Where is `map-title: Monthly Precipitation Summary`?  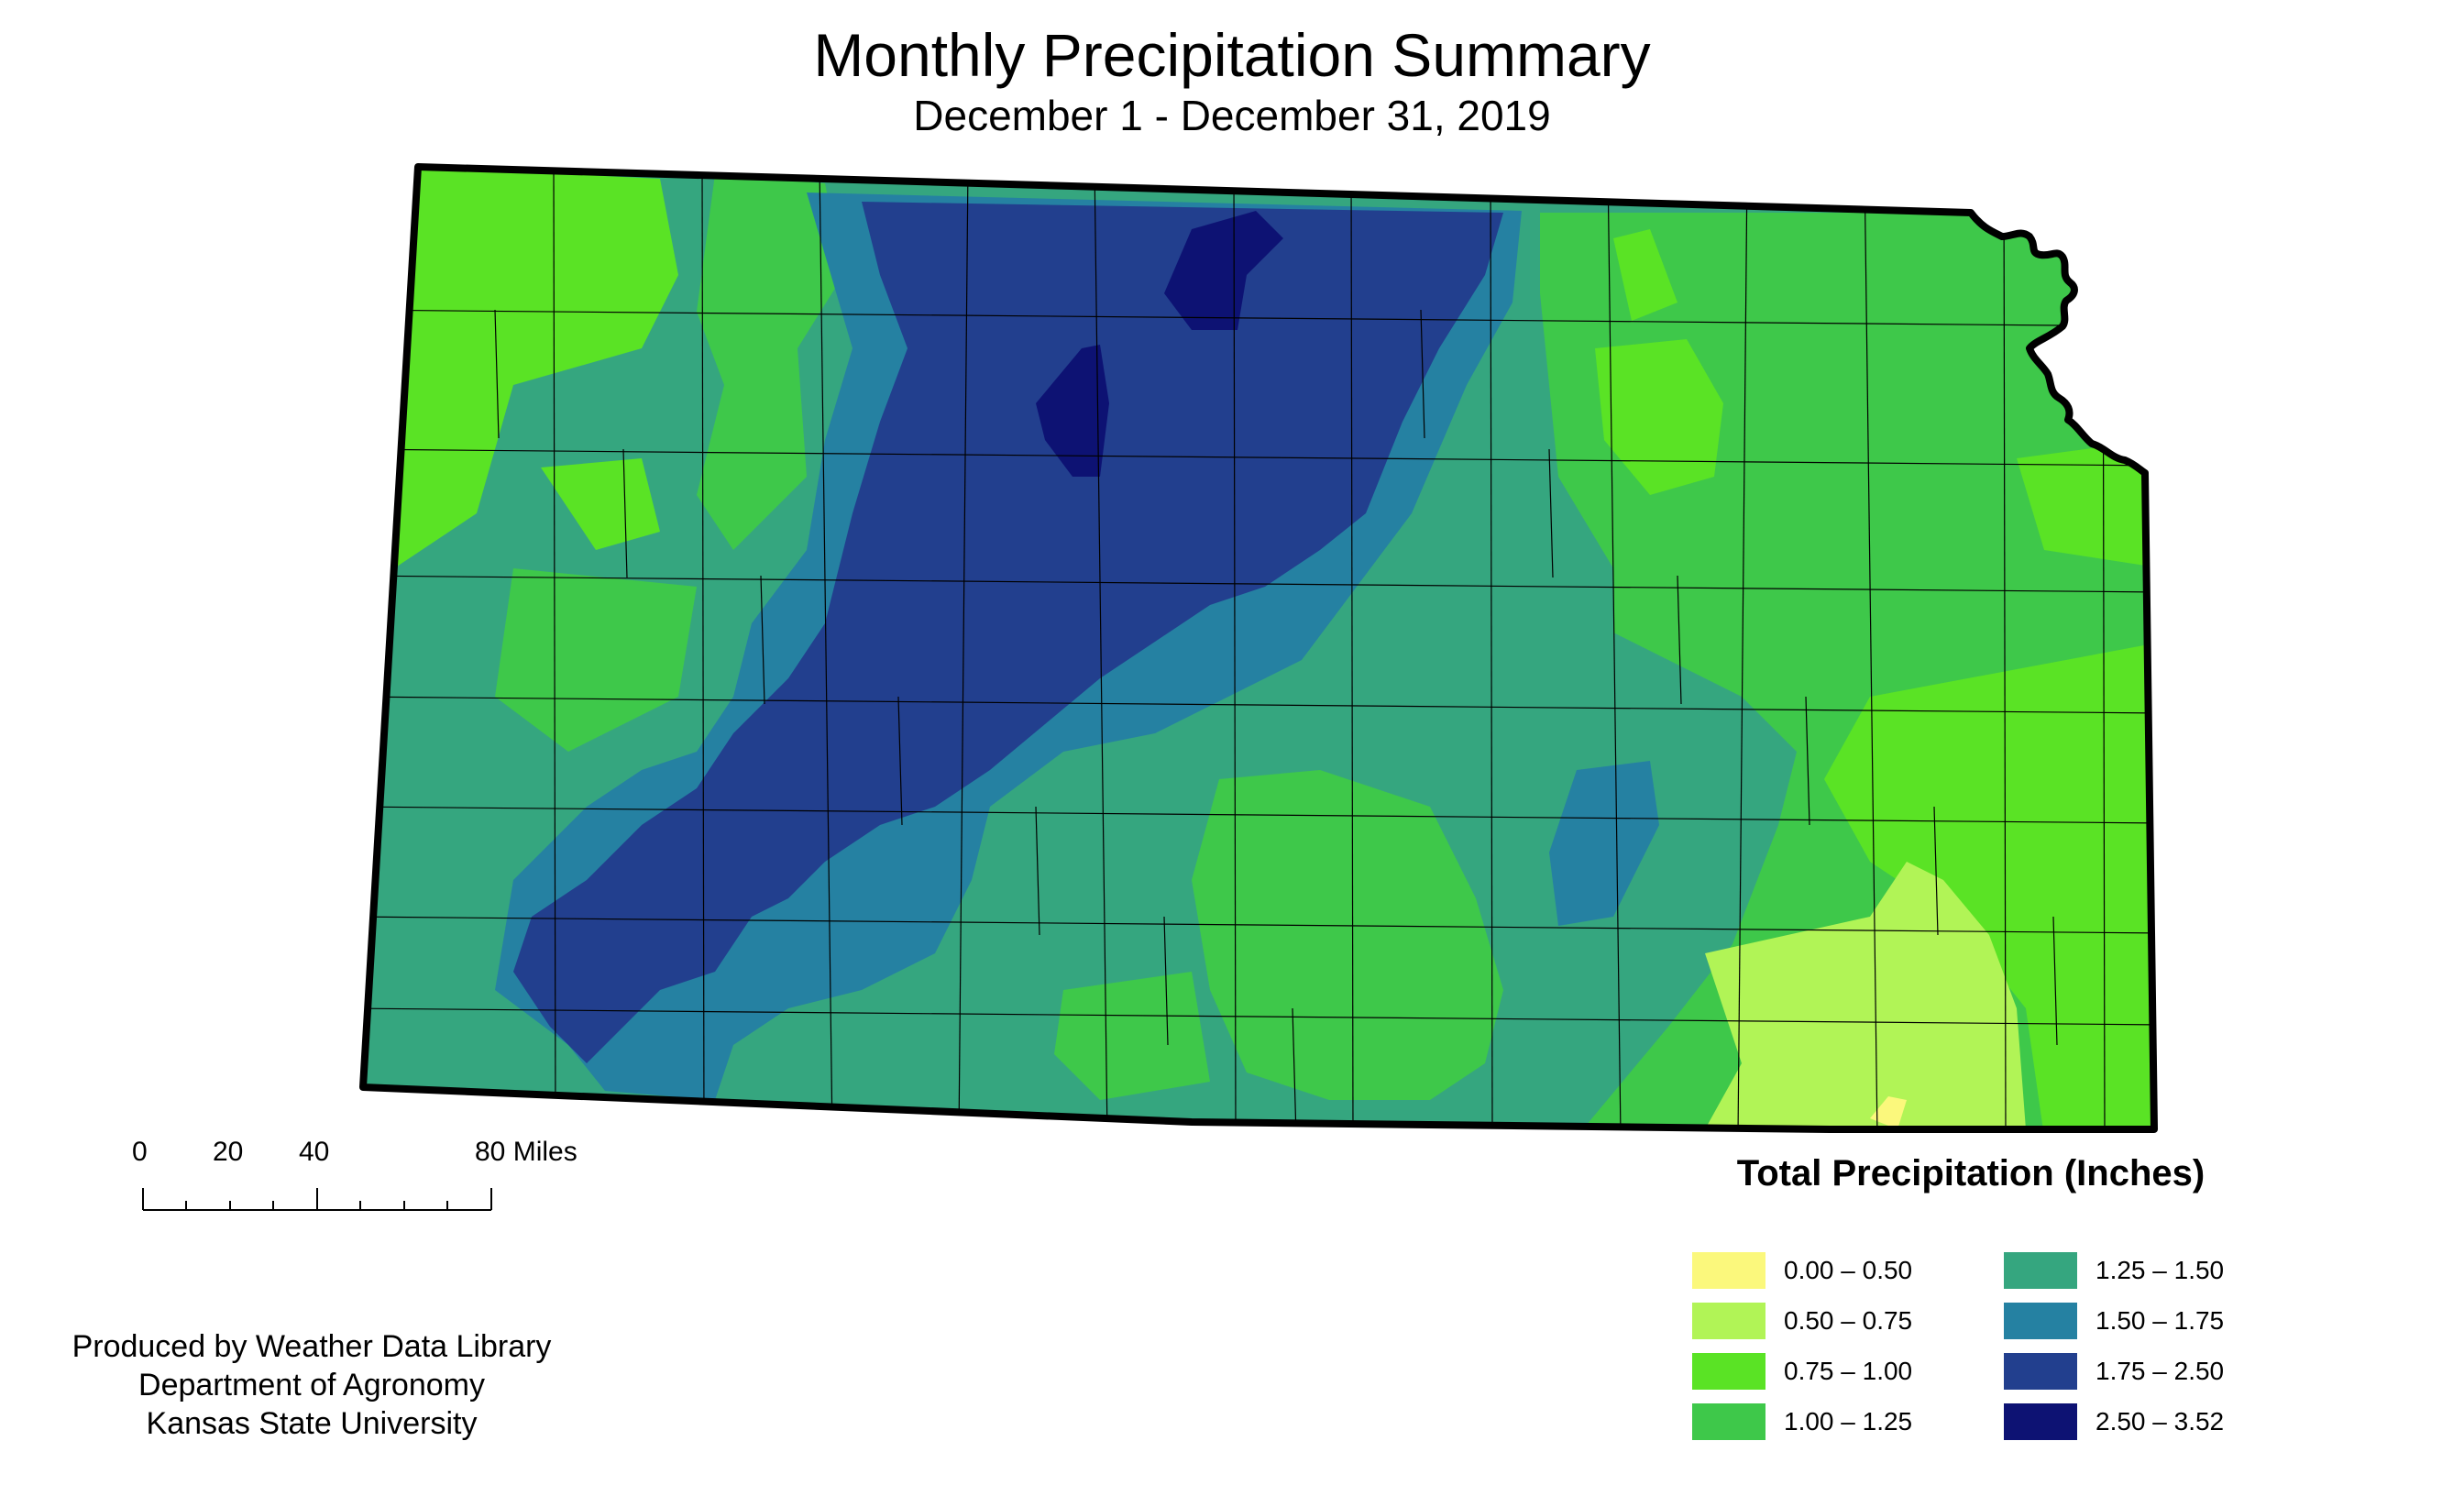 map-title: Monthly Precipitation Summary is located at coordinates (1232, 55).